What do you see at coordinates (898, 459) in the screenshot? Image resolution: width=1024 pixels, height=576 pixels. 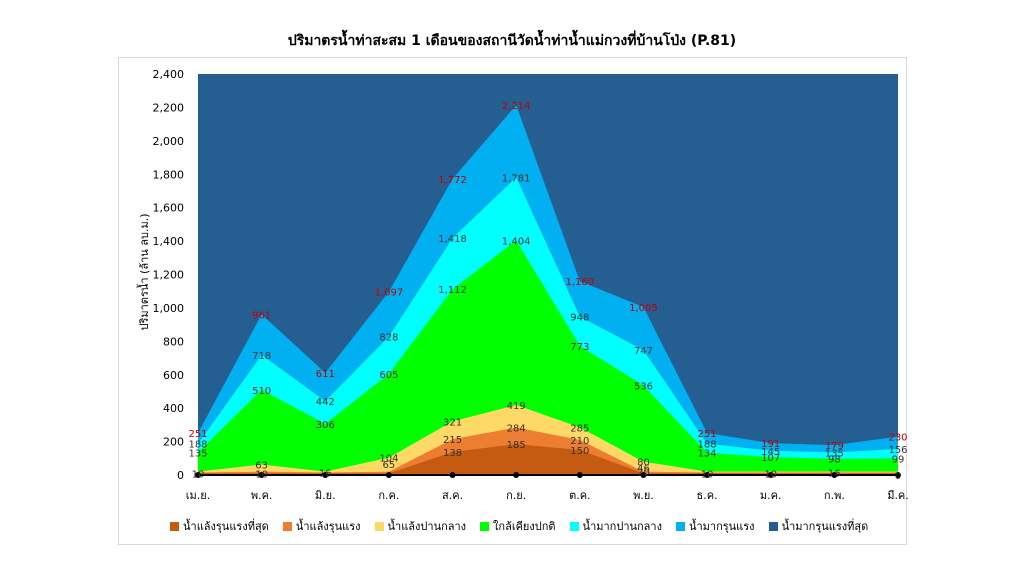 I see `data-label: 99` at bounding box center [898, 459].